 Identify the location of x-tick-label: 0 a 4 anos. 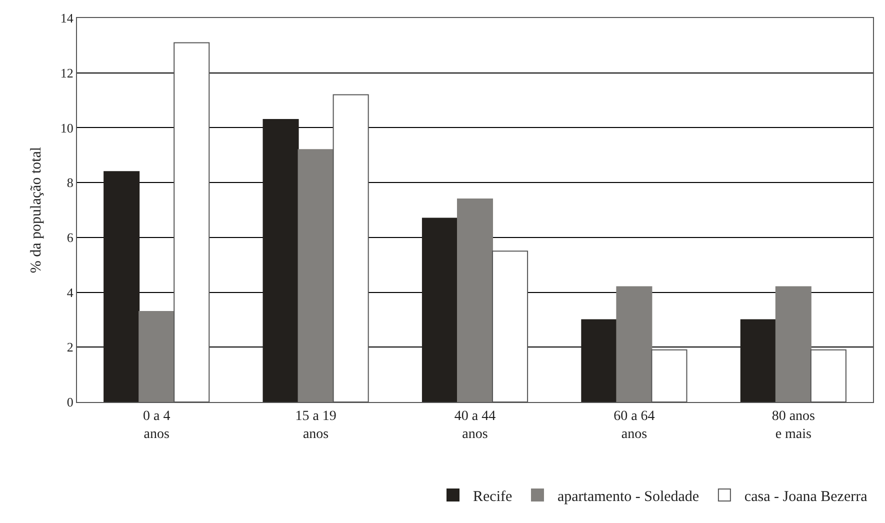
(156, 425).